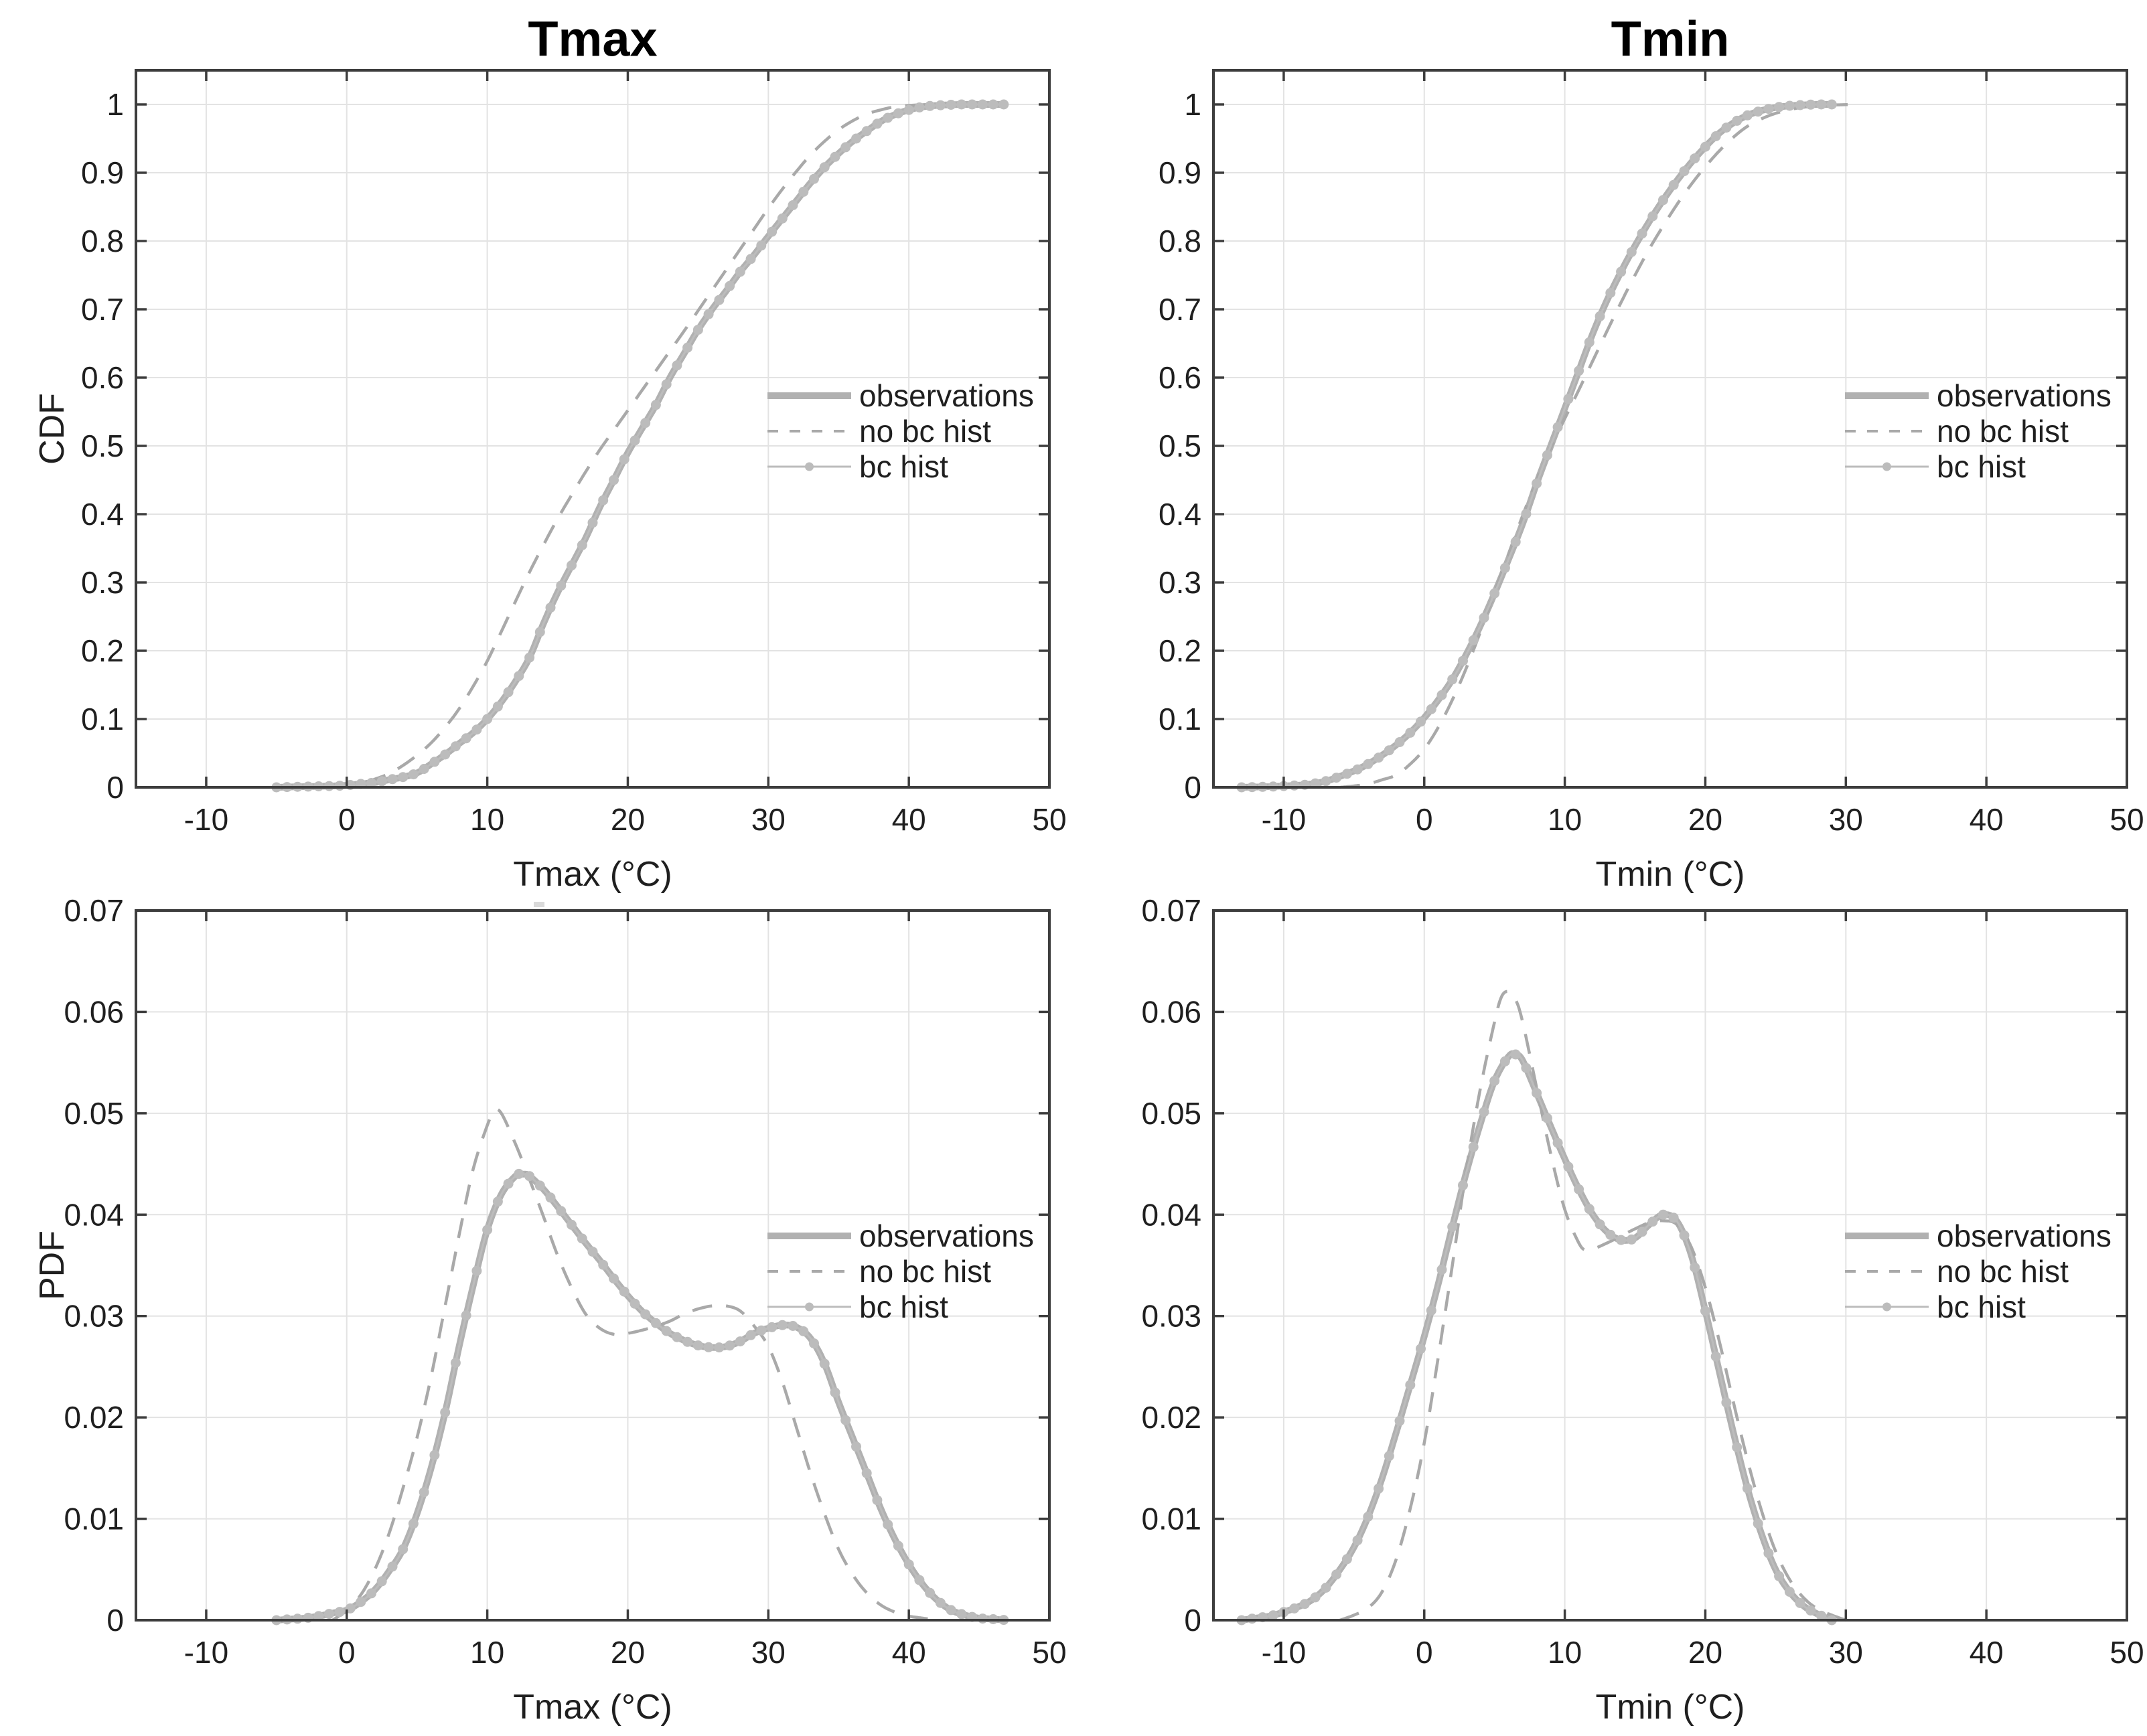  I want to click on legend-sample-bc-hist-dot, so click(1887, 1307).